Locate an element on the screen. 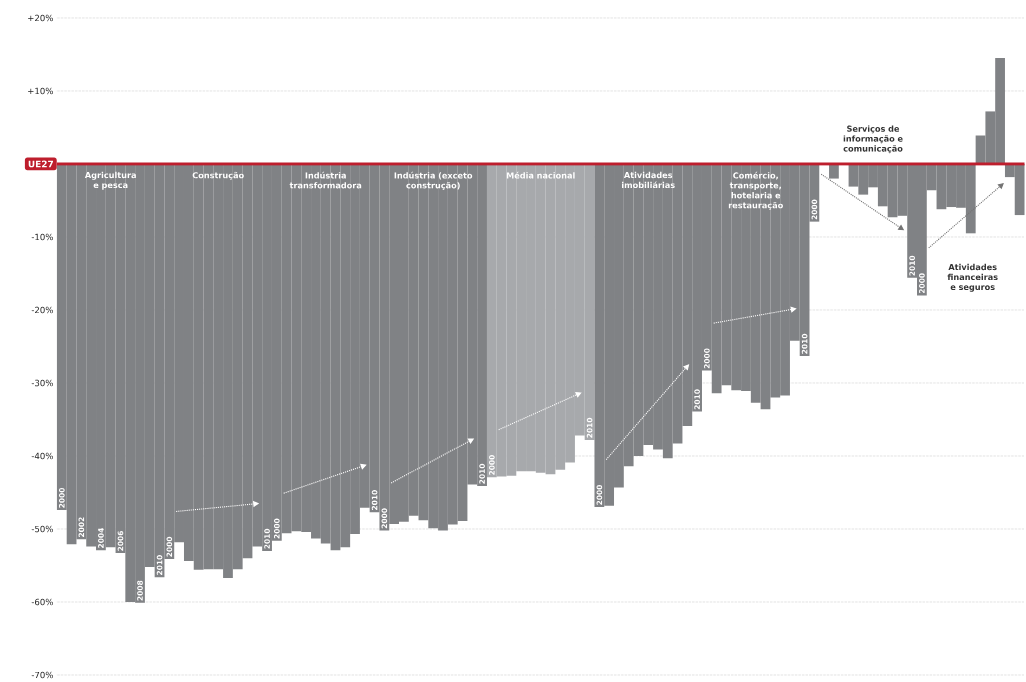  ref-line-label: UE27 is located at coordinates (41, 164).